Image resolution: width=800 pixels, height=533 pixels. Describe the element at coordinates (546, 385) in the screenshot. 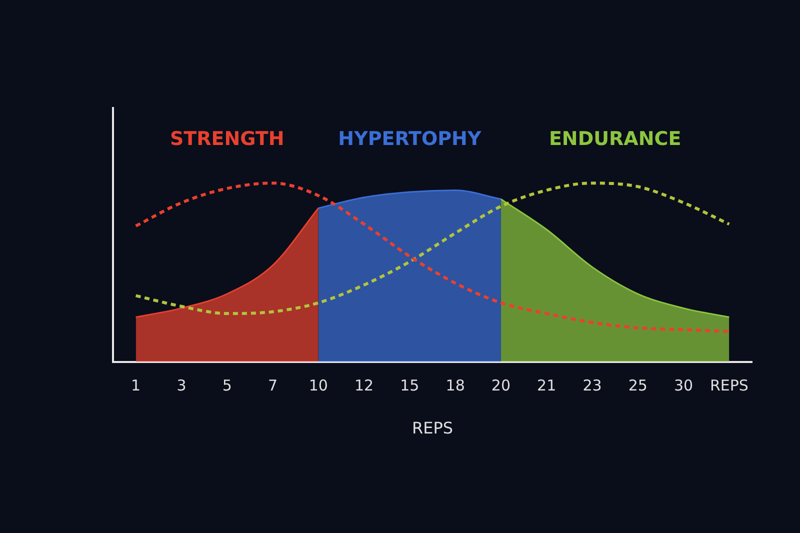

I see `x-tick-label: 21` at that location.